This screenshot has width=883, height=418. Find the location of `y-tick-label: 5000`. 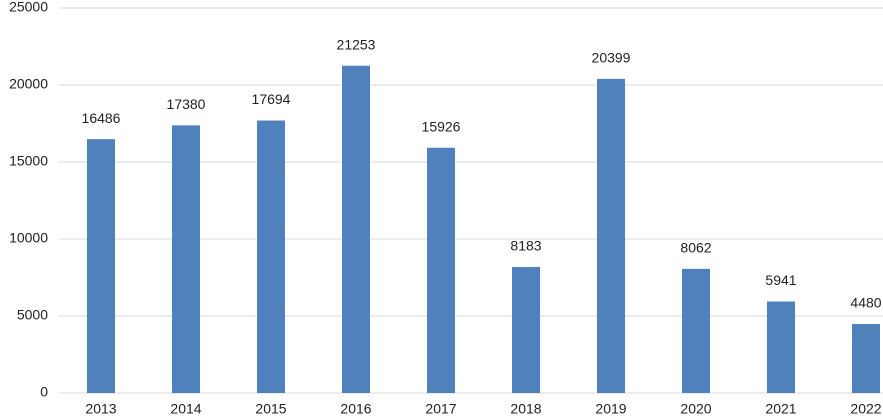

y-tick-label: 5000 is located at coordinates (32, 315).